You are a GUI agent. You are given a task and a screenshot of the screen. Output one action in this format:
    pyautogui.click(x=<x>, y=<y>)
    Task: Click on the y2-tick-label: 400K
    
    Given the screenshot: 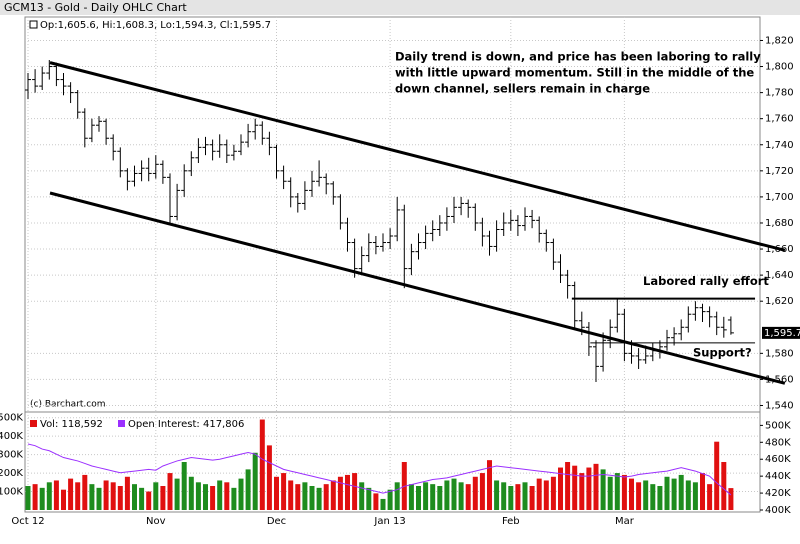 What is the action you would take?
    pyautogui.click(x=778, y=510)
    